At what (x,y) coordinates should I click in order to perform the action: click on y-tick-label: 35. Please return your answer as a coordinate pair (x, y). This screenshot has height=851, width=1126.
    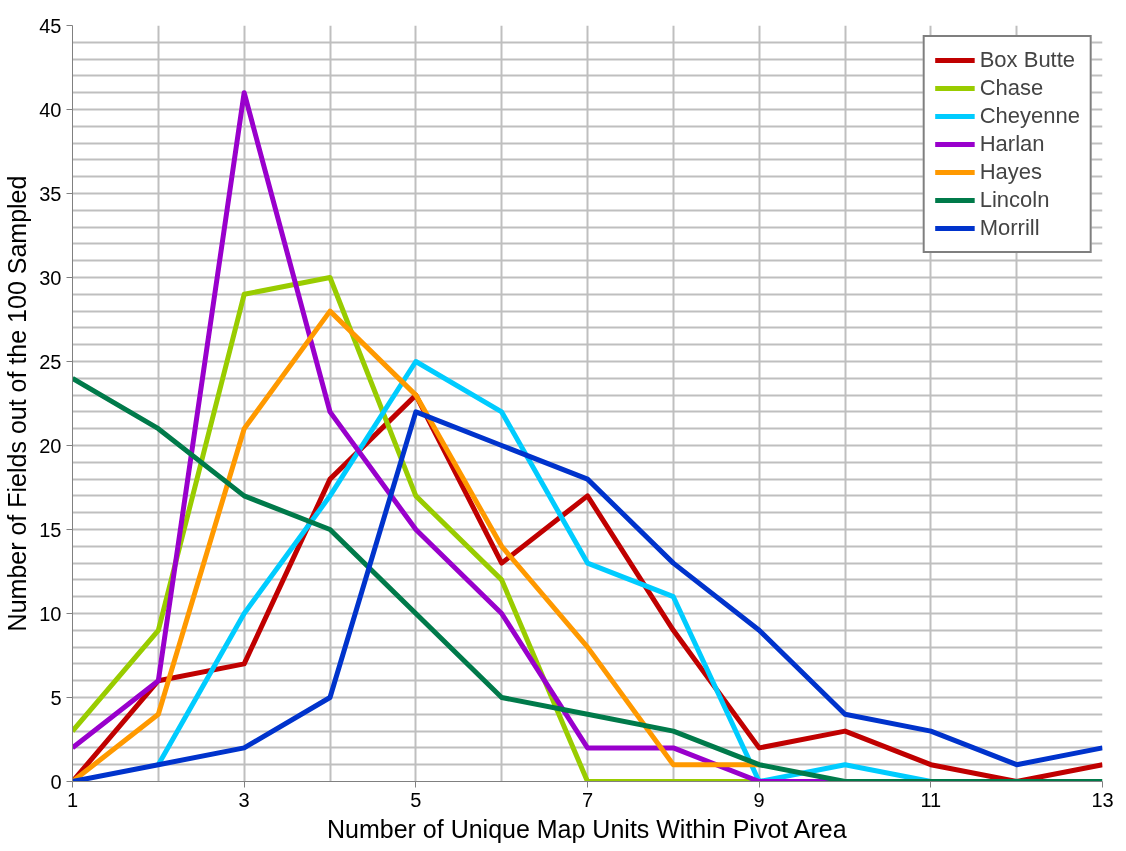
    Looking at the image, I should click on (50, 193).